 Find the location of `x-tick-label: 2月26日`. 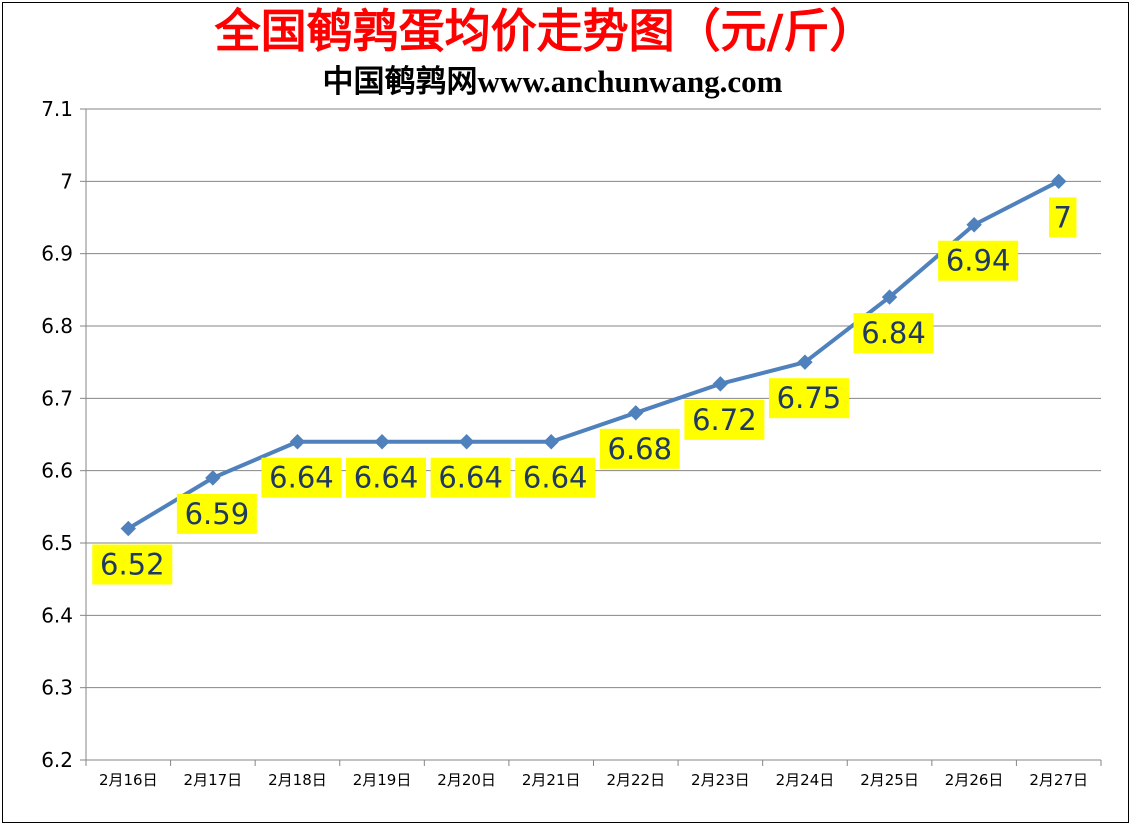

x-tick-label: 2月26日 is located at coordinates (974, 780).